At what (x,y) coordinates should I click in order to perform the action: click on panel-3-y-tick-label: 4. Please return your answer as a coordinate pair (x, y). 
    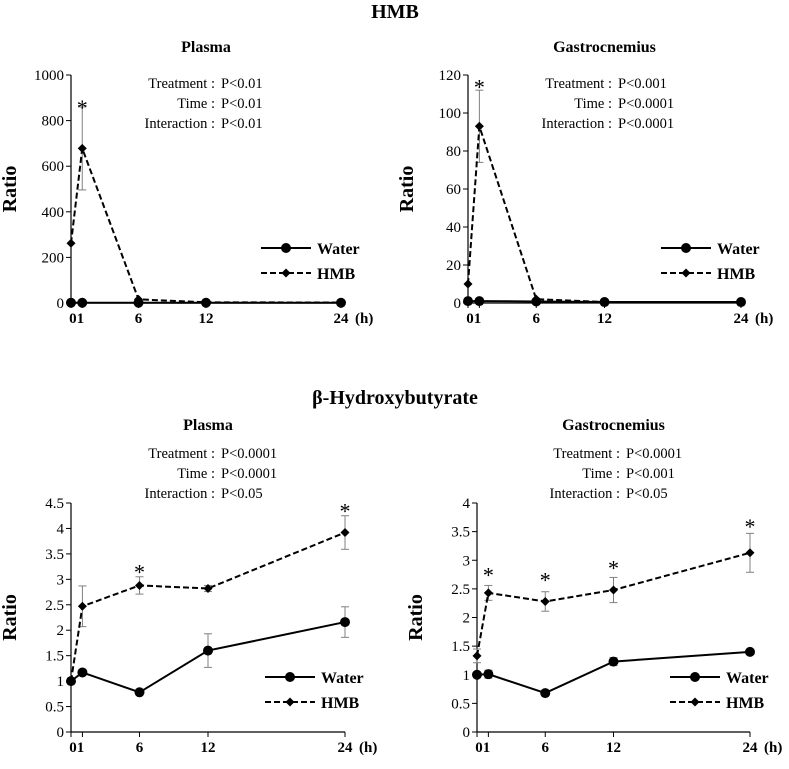
    Looking at the image, I should click on (61, 529).